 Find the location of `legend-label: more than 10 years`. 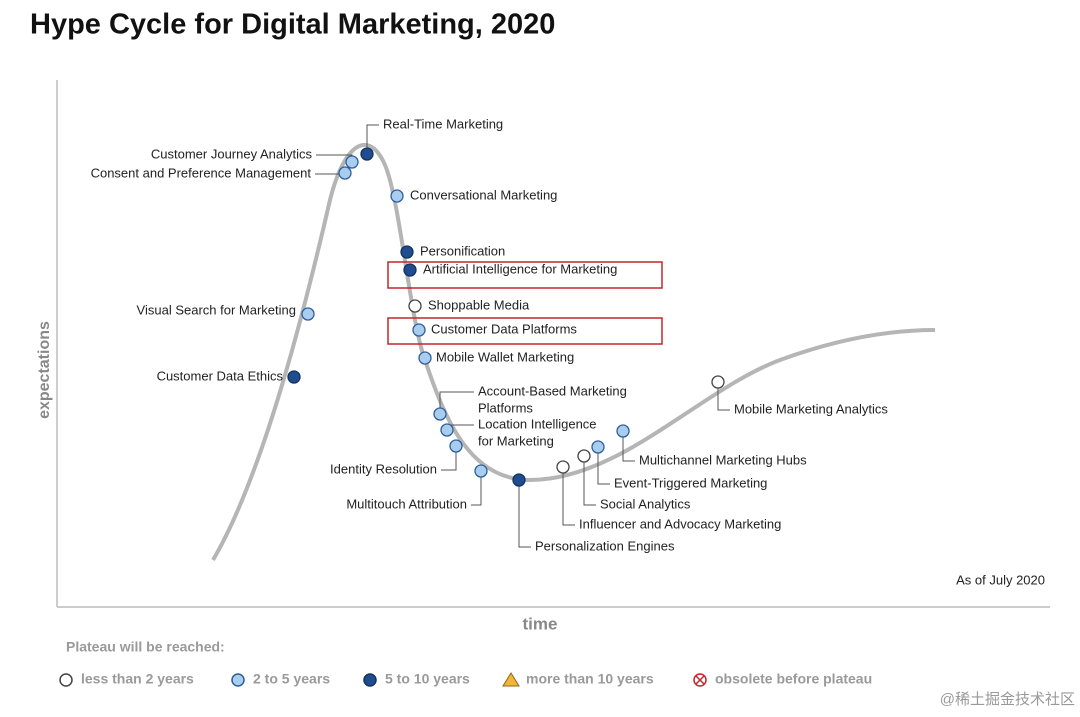

legend-label: more than 10 years is located at coordinates (590, 679).